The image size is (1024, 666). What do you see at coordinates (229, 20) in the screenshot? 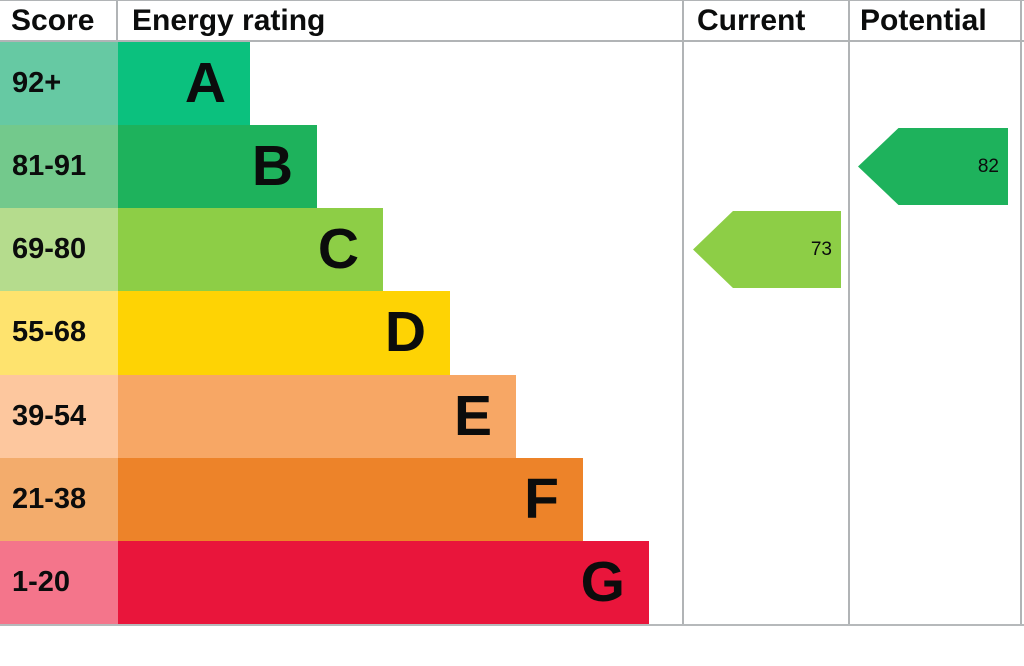
I see `header-energy-rating-label: Energy rating` at bounding box center [229, 20].